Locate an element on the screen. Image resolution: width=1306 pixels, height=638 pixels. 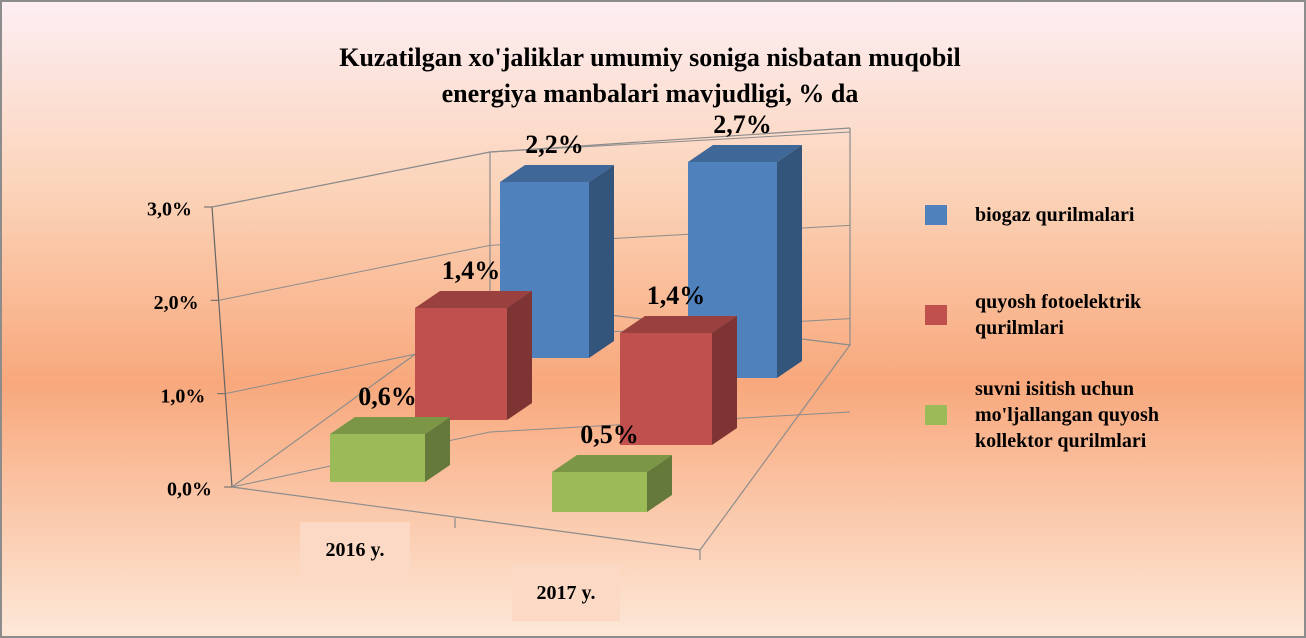
legend-label: quyosh fotoelektrik qurilmlari is located at coordinates (1058, 315).